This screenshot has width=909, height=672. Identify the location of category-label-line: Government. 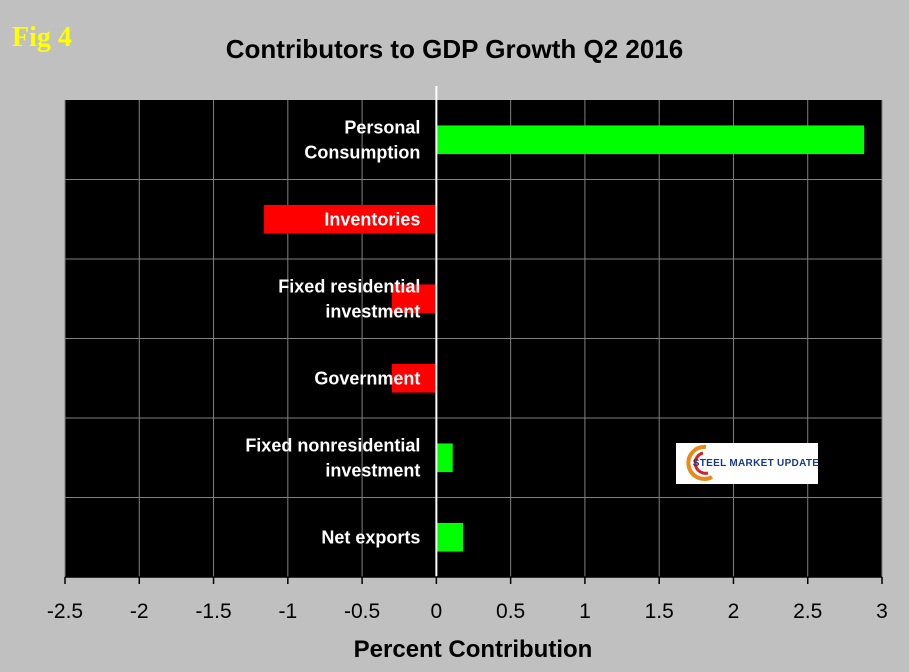
(367, 378).